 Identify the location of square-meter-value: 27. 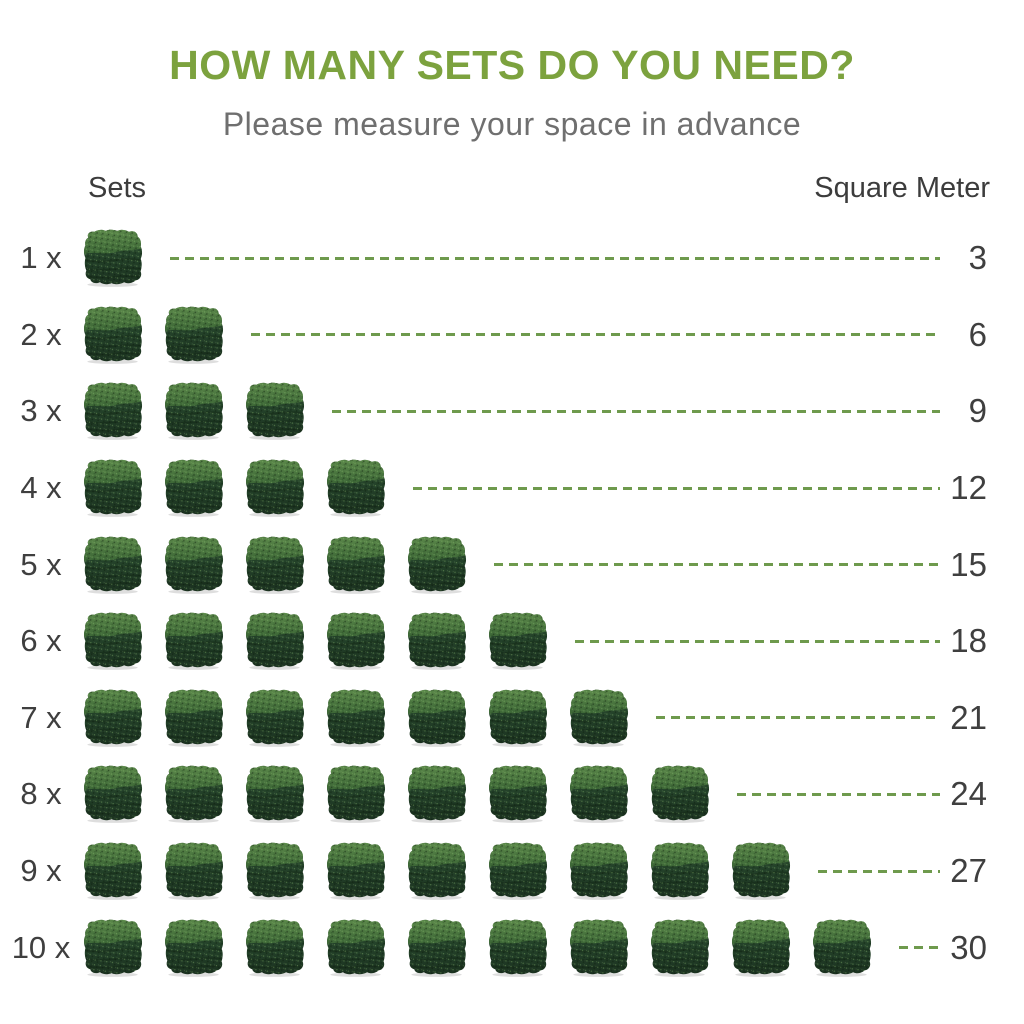
(968, 871).